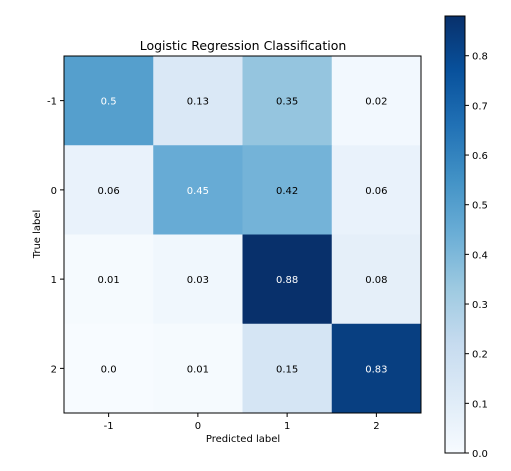 This screenshot has height=471, width=511. I want to click on heatmap-cell-label: 0.08, so click(376, 280).